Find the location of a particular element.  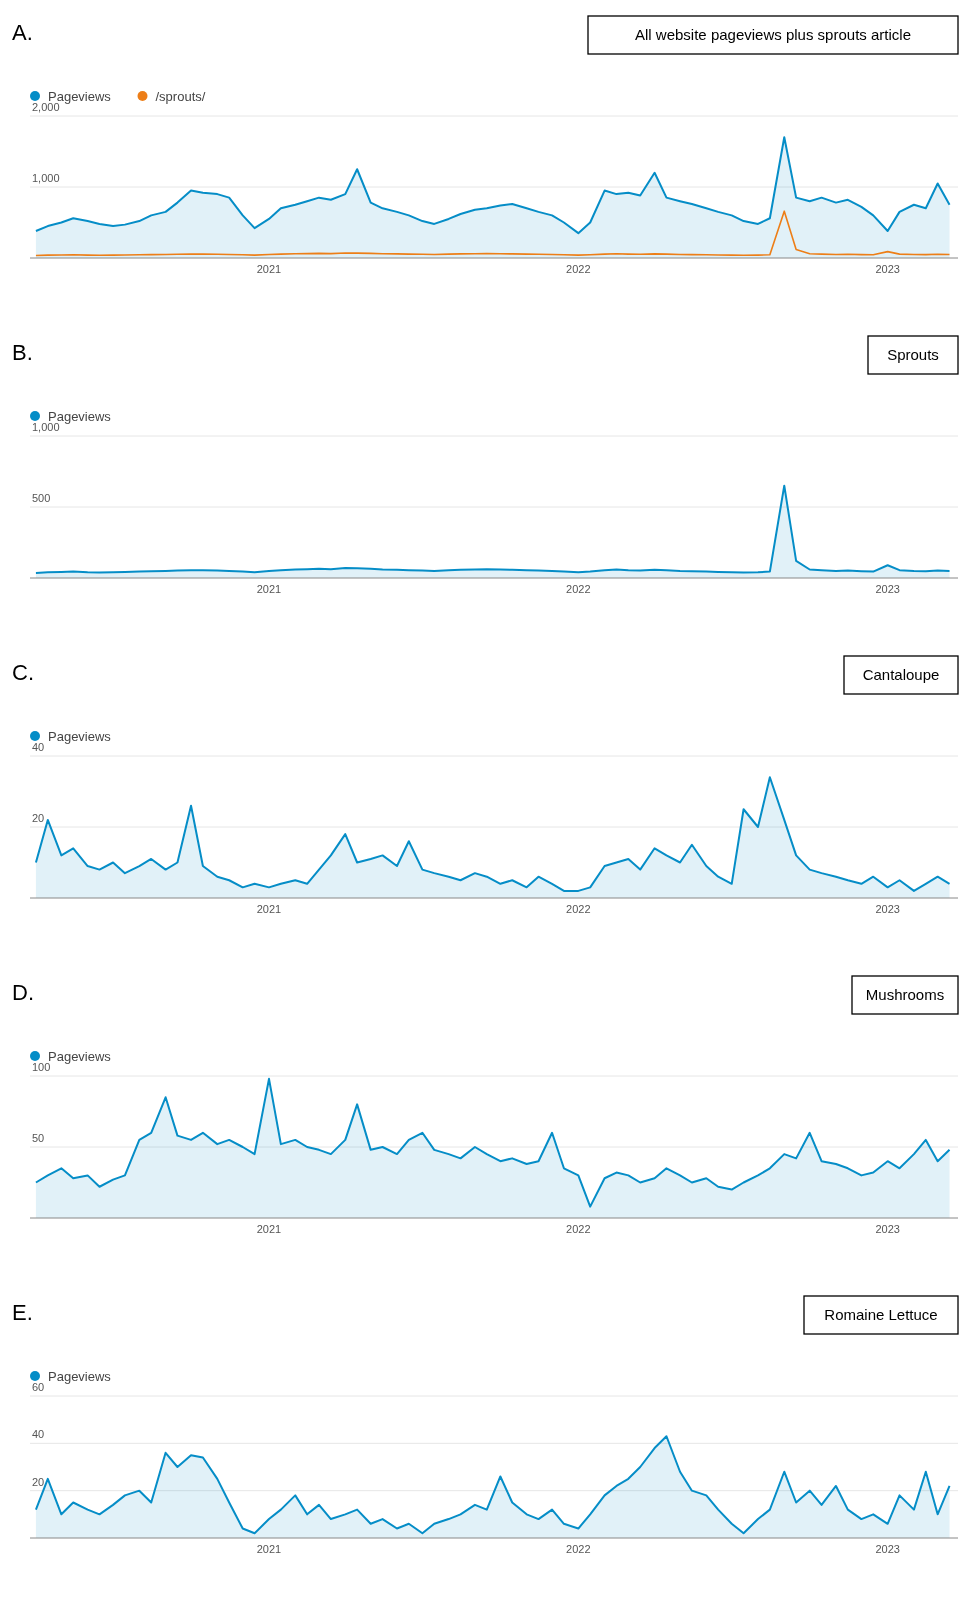

chart-title: E. is located at coordinates (22, 1312).